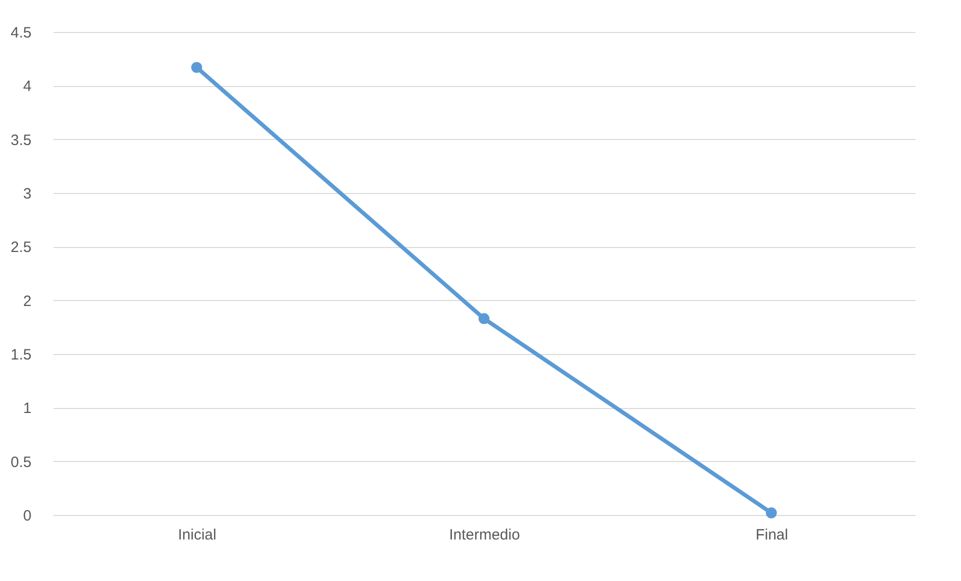  What do you see at coordinates (21, 140) in the screenshot?
I see `y-tick-label: 3.5` at bounding box center [21, 140].